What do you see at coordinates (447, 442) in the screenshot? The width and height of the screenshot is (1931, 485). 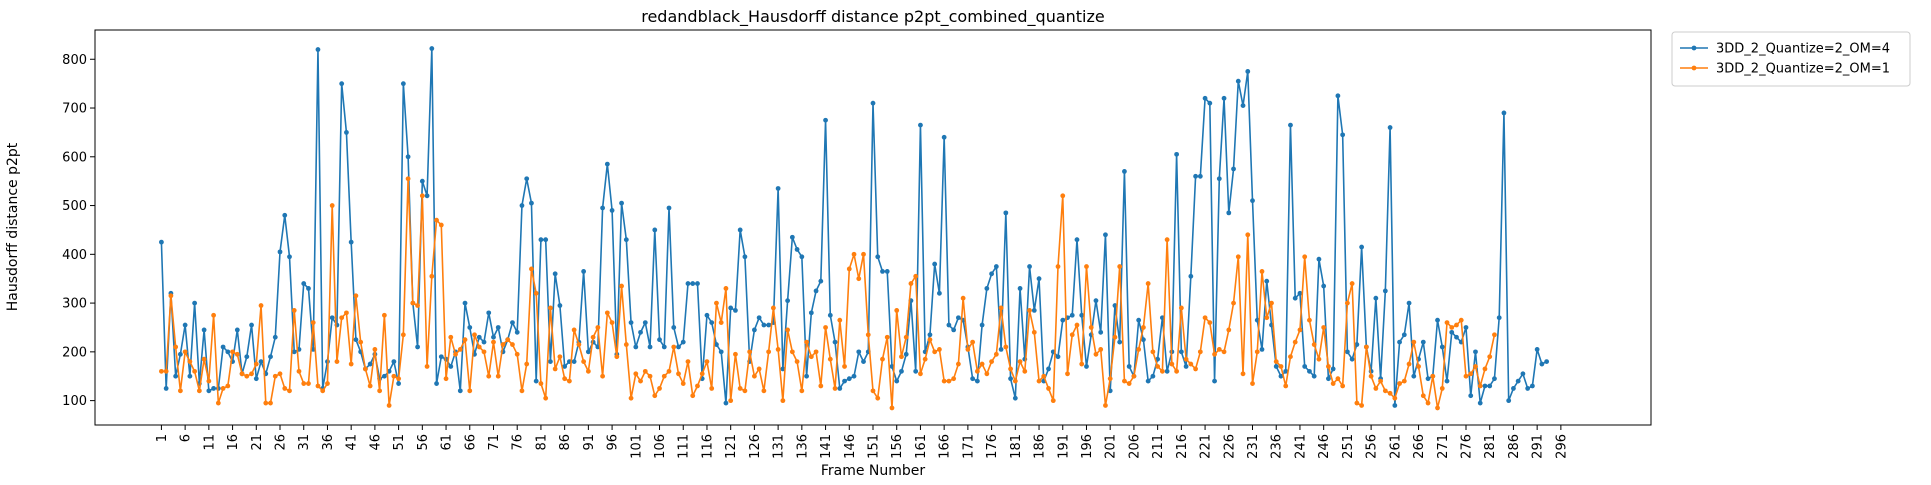 I see `x-tick-label: 61` at bounding box center [447, 442].